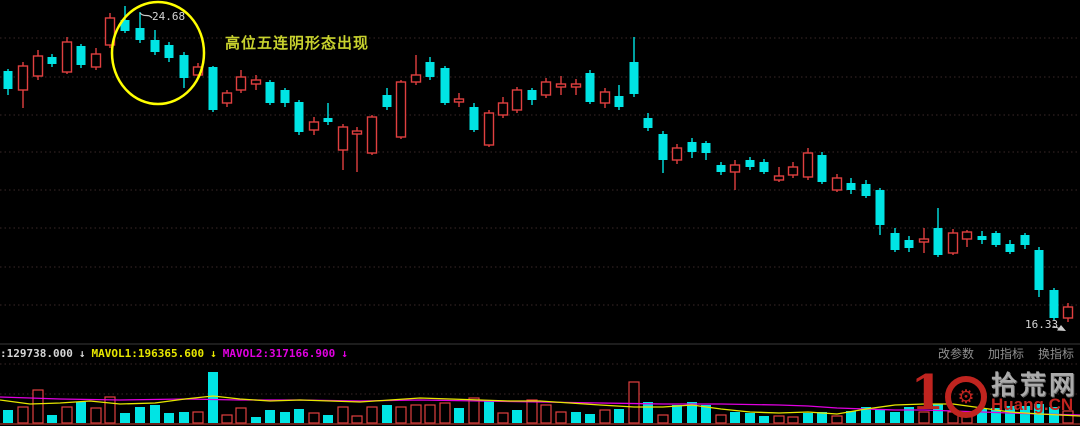  Describe the element at coordinates (927, 393) in the screenshot. I see `watermark-digit: 1` at that location.